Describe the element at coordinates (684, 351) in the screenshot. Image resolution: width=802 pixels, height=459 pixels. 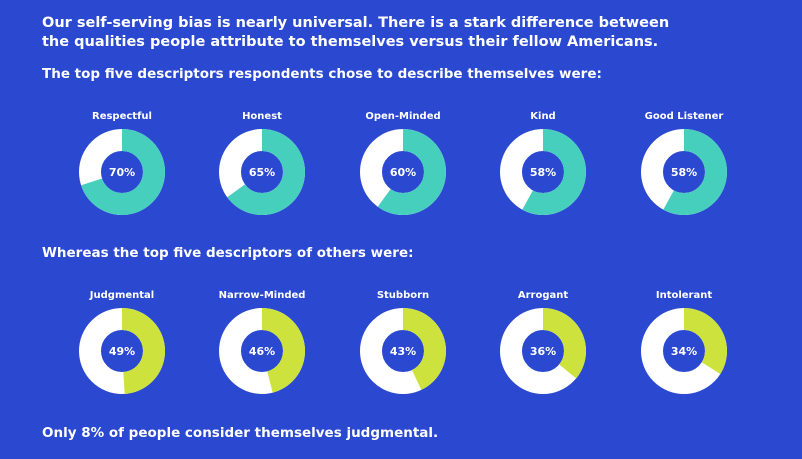
I see `donut-value-label: 34%` at that location.